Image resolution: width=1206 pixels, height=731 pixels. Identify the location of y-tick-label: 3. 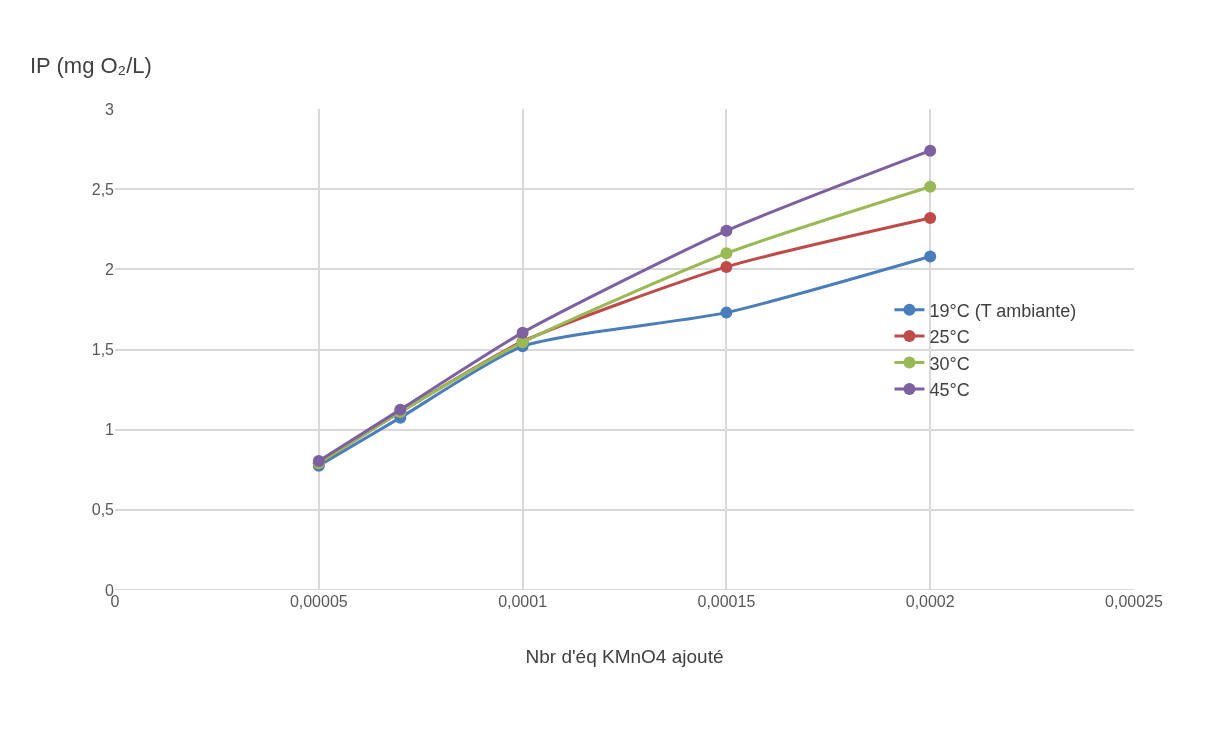
(110, 109).